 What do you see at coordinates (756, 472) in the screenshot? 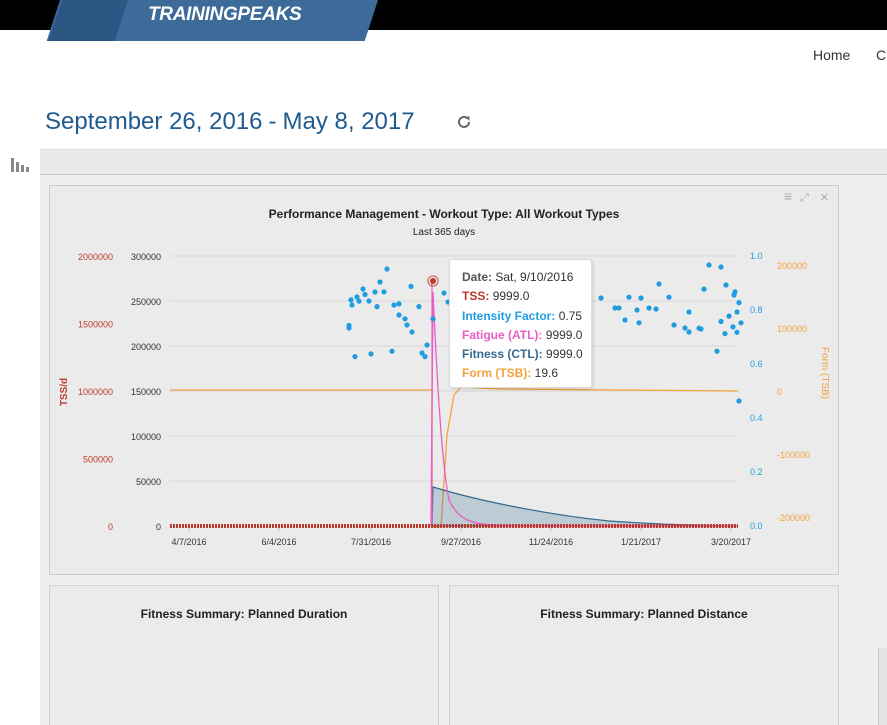
I see `y-tick-label-if: 0.2` at bounding box center [756, 472].